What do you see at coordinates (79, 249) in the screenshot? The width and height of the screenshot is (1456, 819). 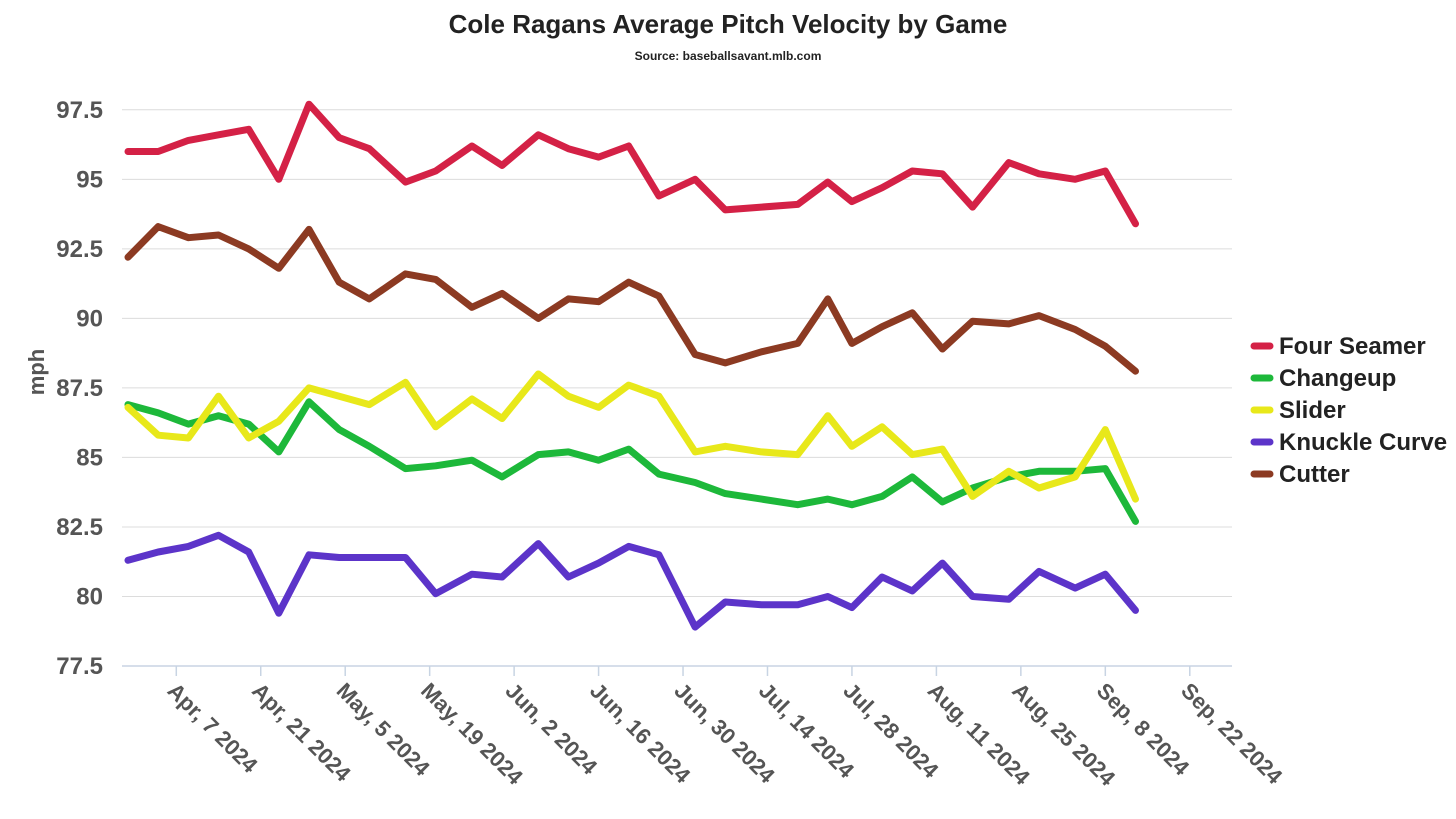 I see `y-tick-label: 92.5` at bounding box center [79, 249].